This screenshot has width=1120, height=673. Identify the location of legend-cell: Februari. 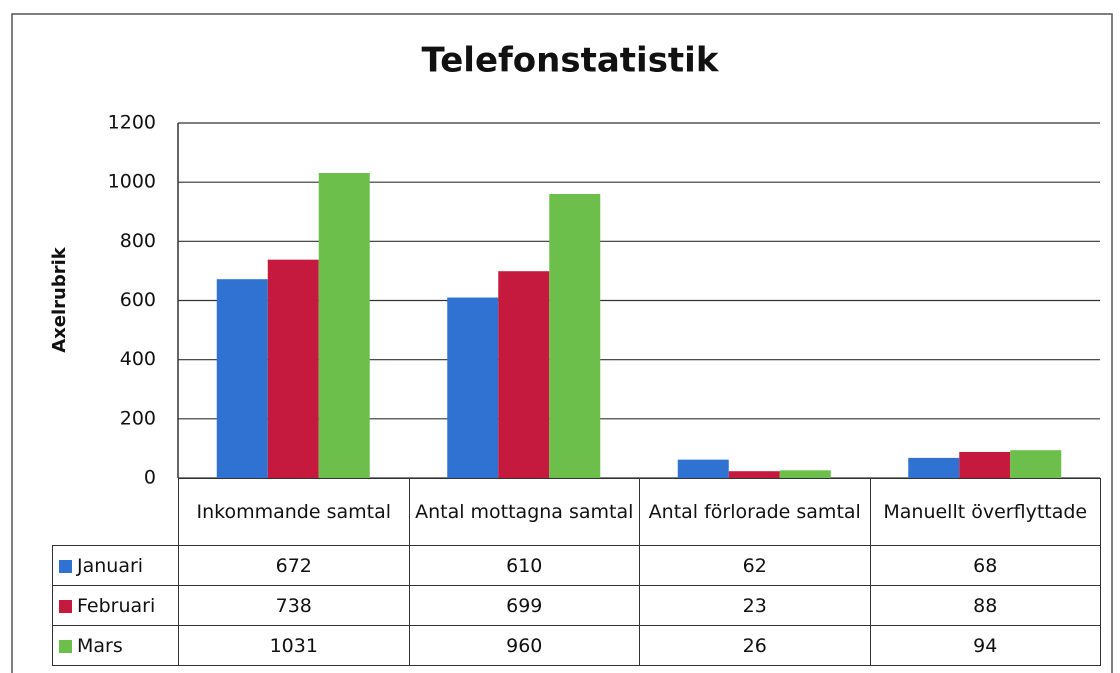
(115, 605).